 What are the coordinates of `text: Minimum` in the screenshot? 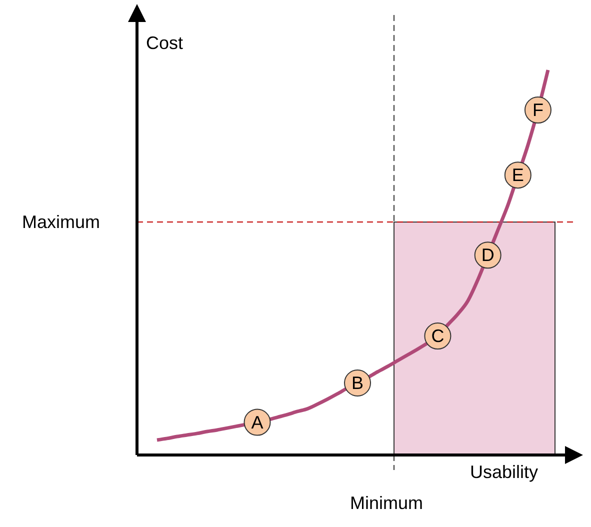 It's located at (387, 503).